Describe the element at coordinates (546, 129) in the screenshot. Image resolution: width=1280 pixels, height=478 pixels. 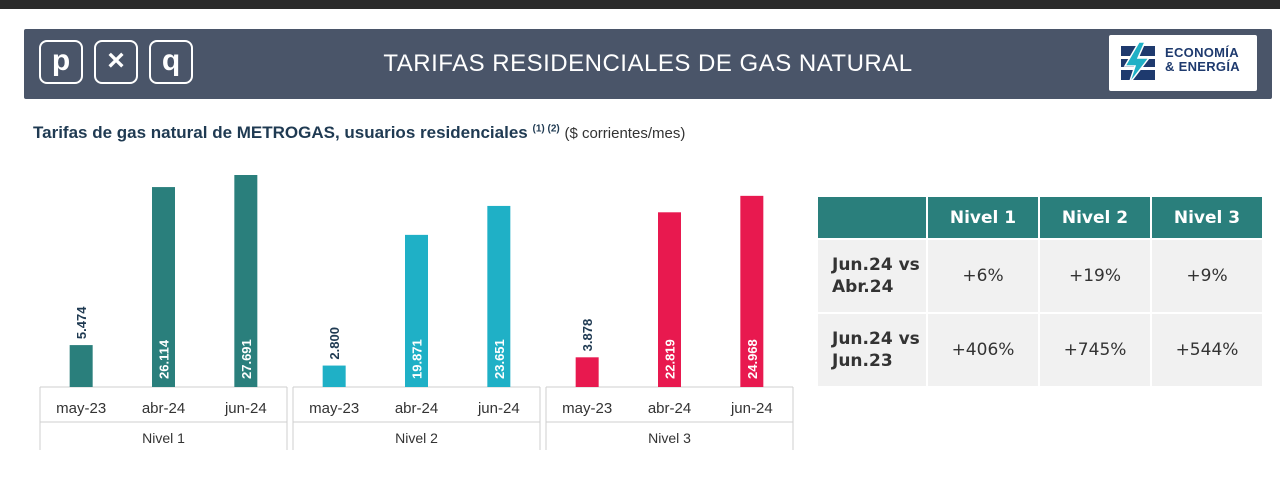
I see `subtitle-notes: (1) (2)` at that location.